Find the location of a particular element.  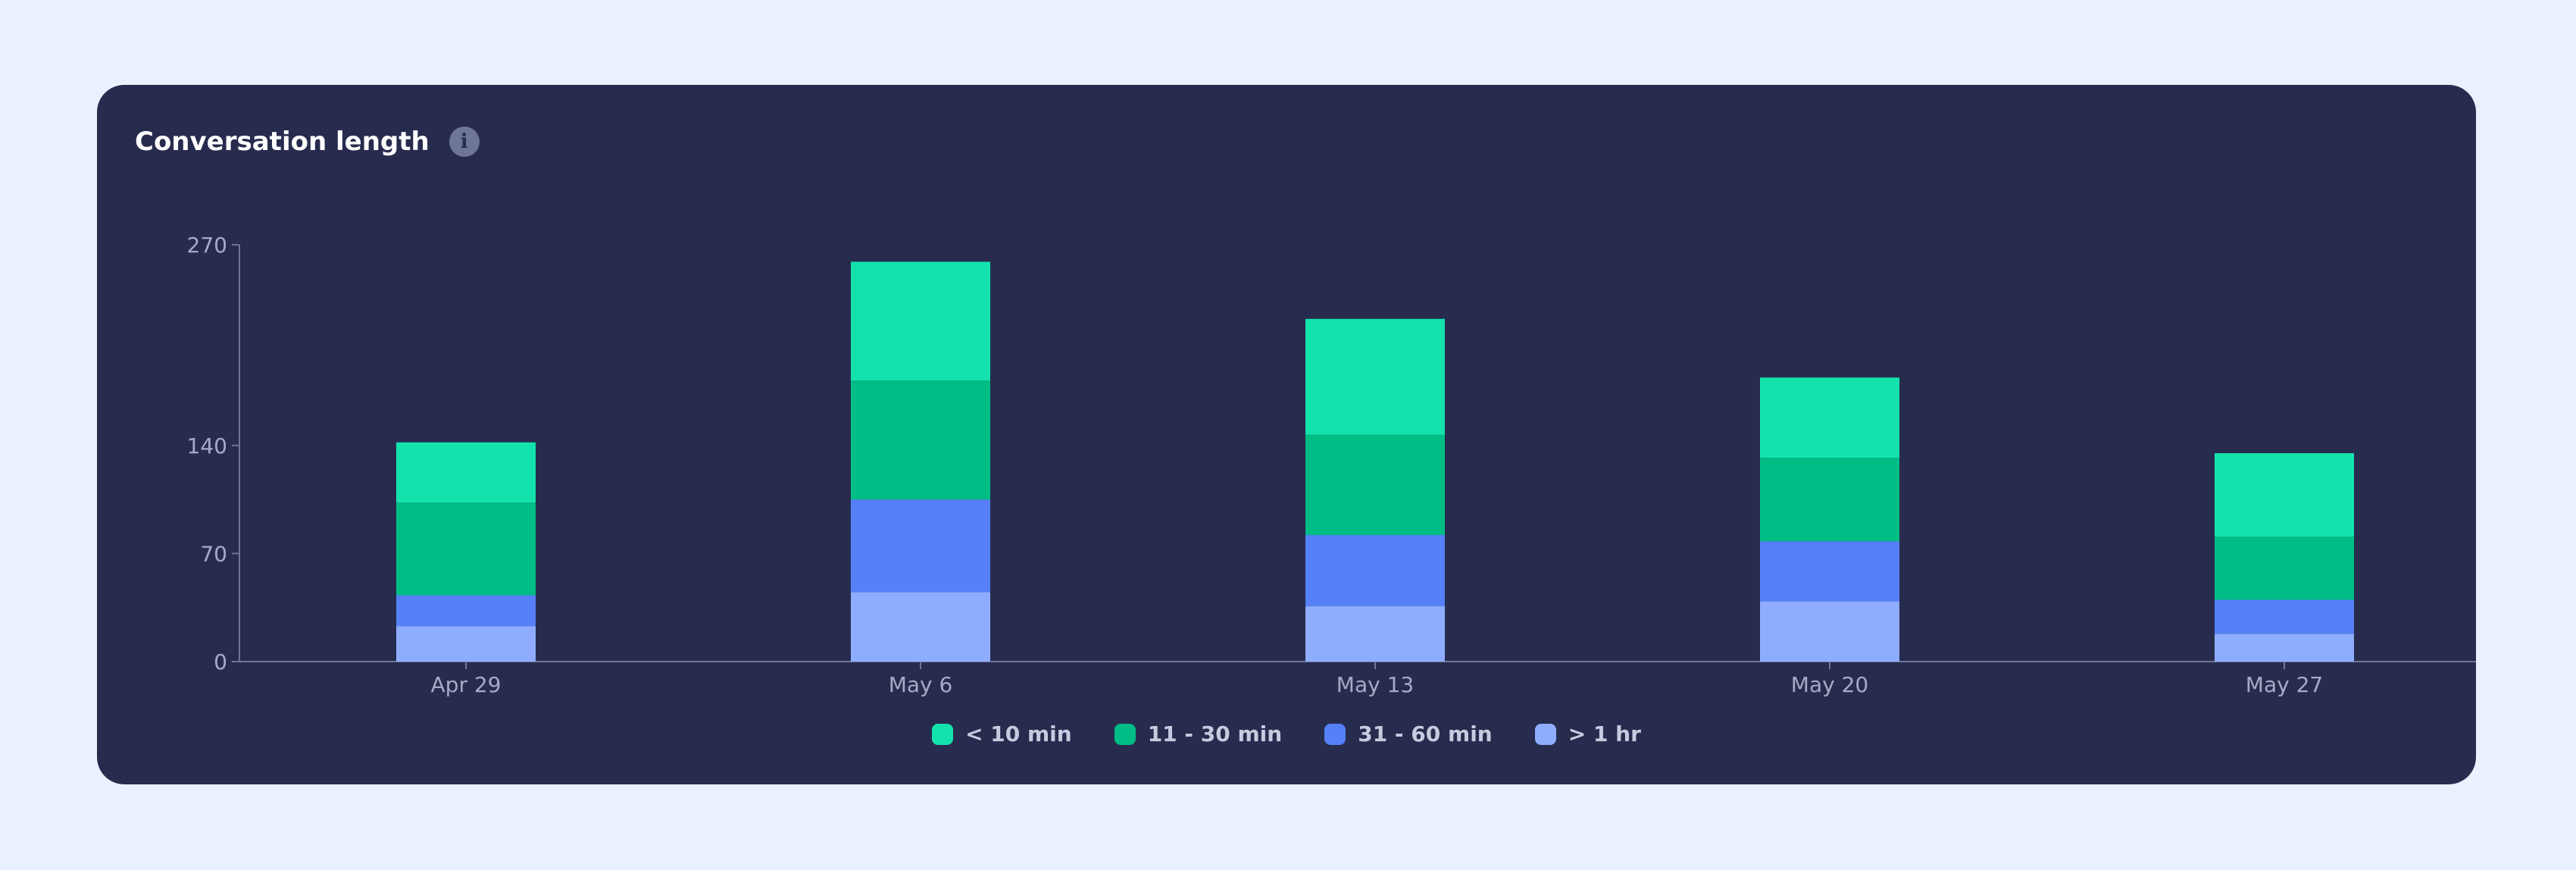

legend-label: < 10 min is located at coordinates (1018, 733).